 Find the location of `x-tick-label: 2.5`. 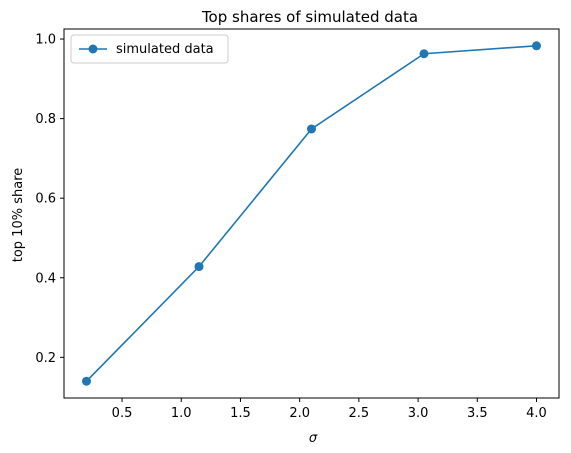

x-tick-label: 2.5 is located at coordinates (359, 413).